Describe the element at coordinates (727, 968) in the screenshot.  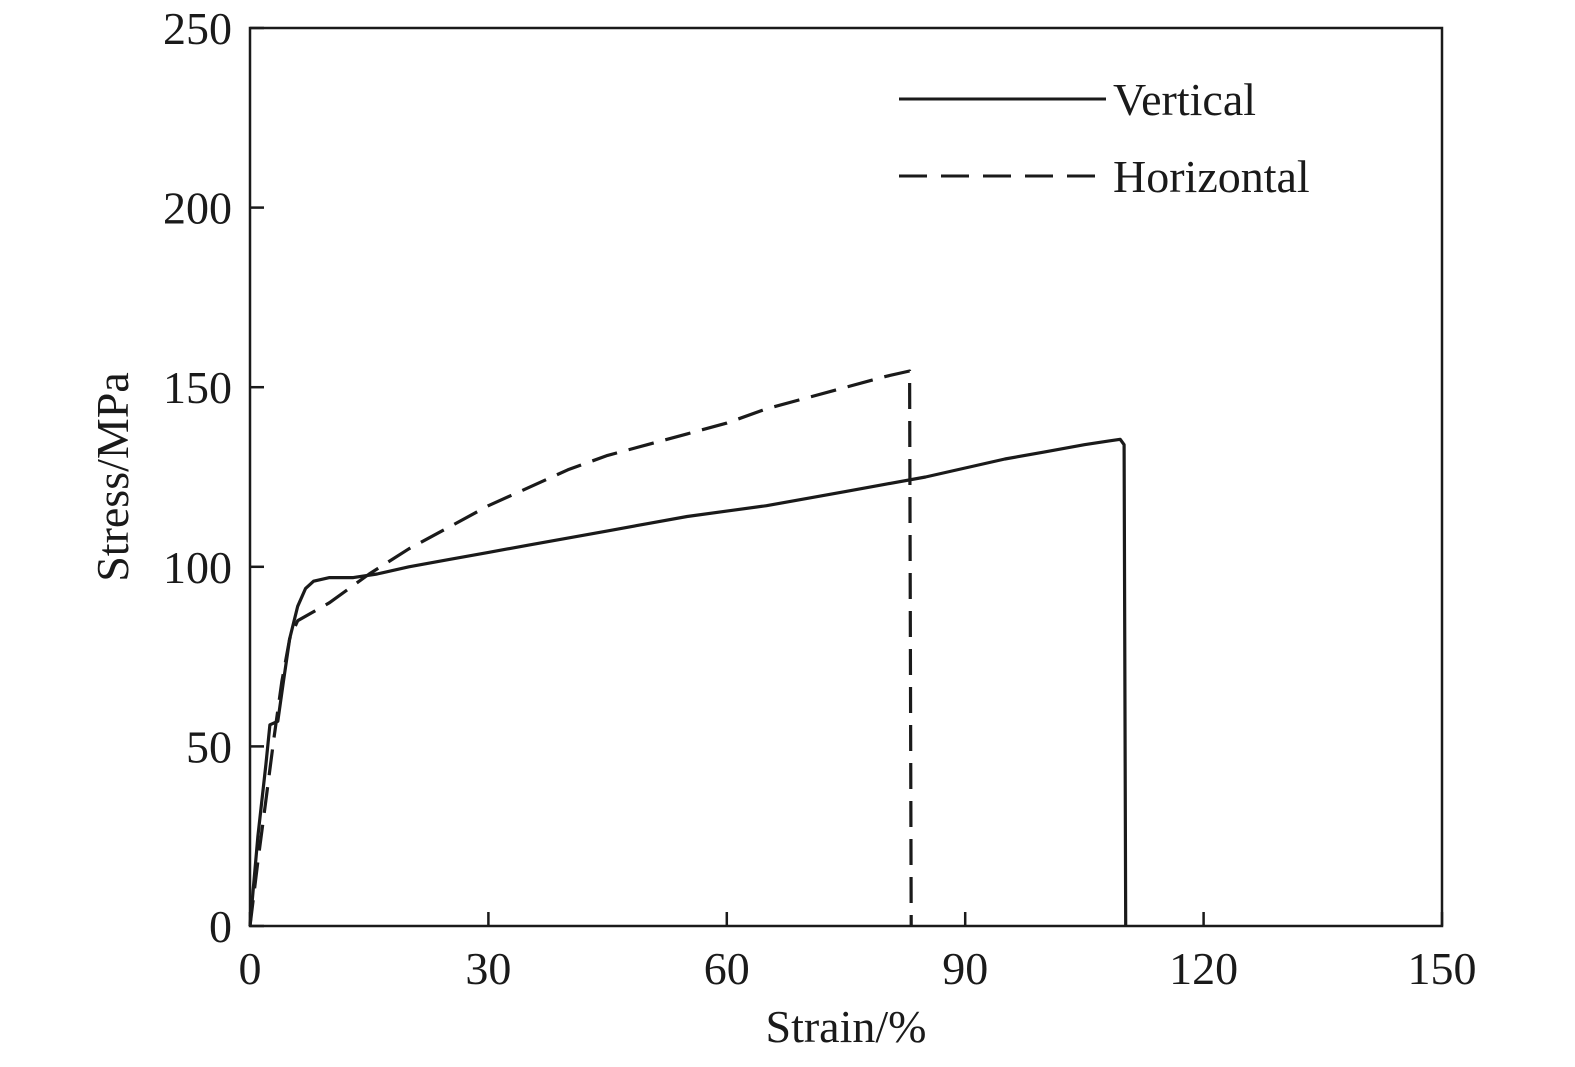
I see `x-tick-label: 60` at that location.